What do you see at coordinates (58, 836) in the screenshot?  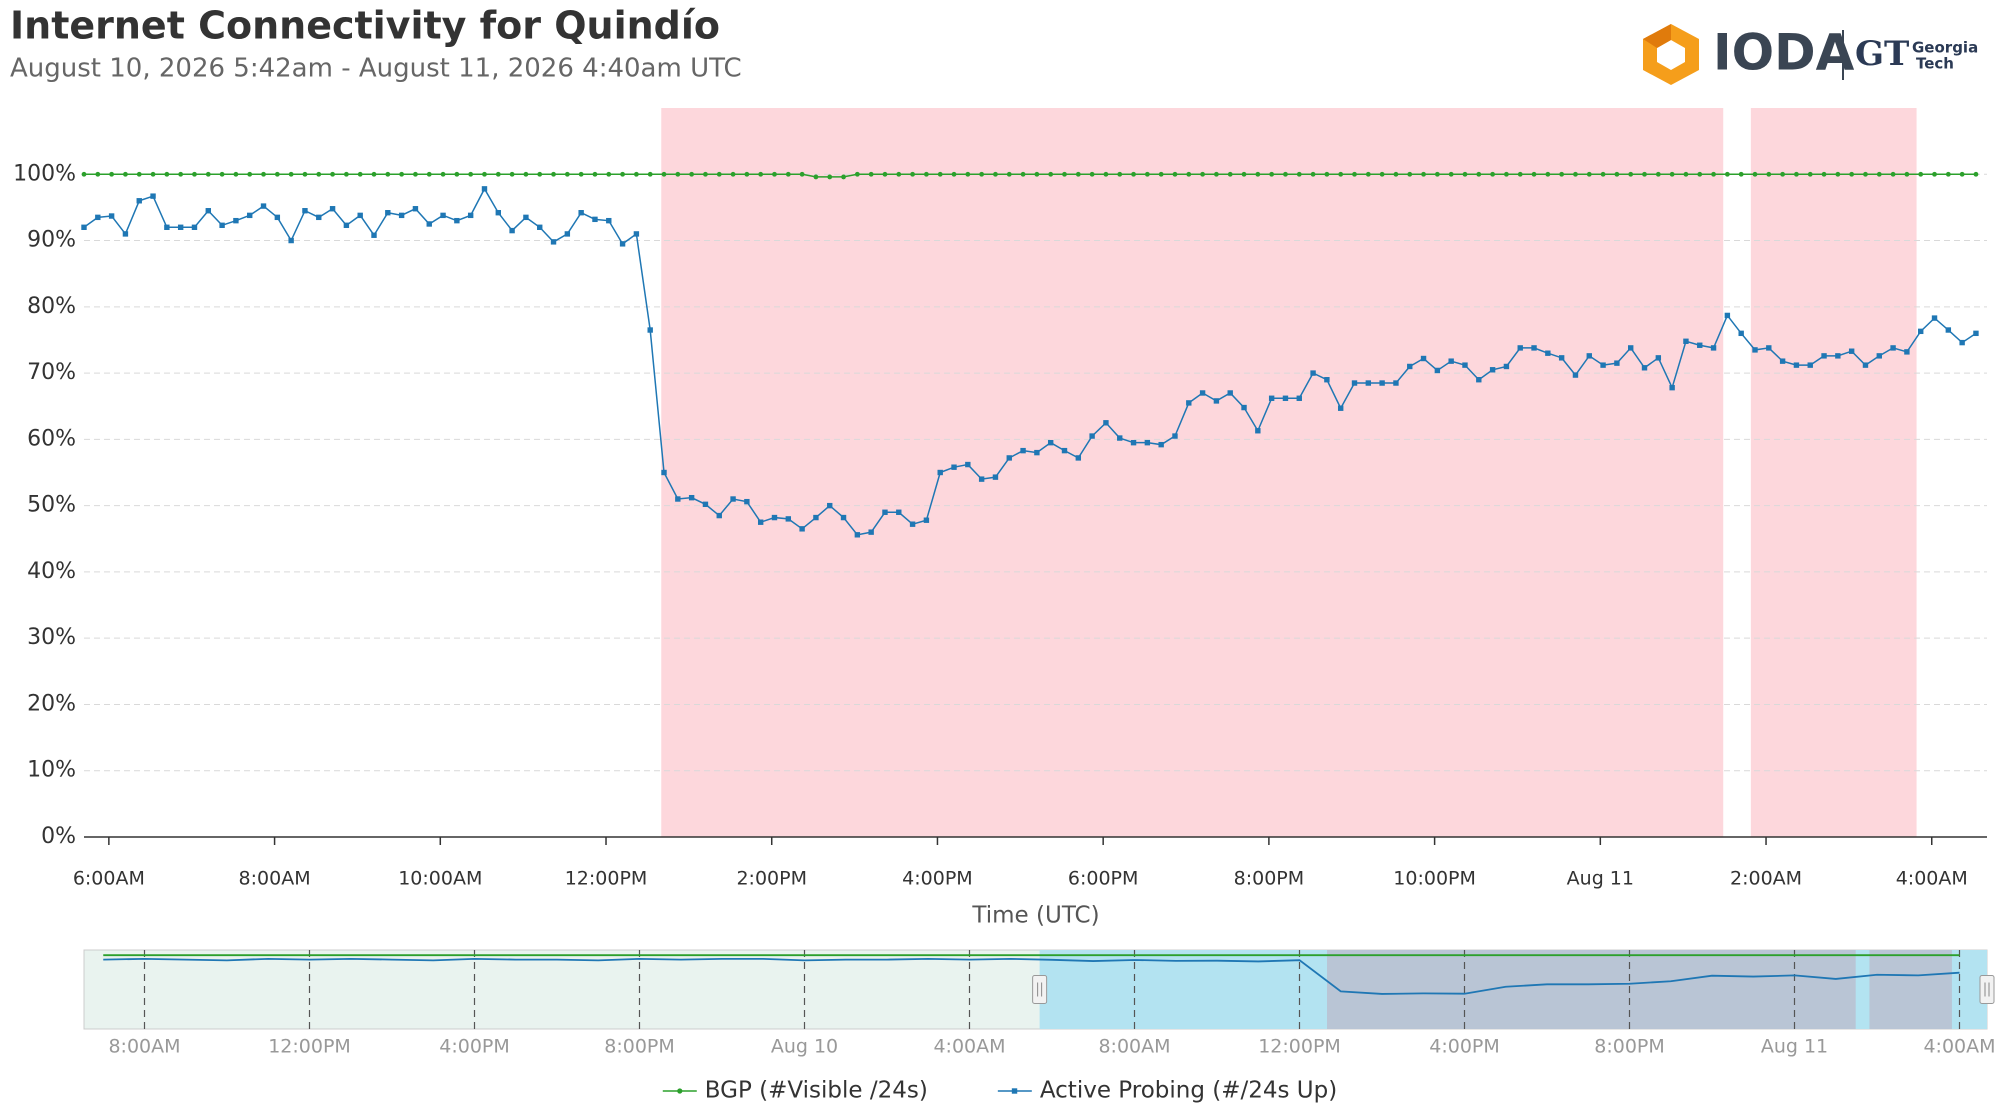 I see `y-tick-label: 0%` at bounding box center [58, 836].